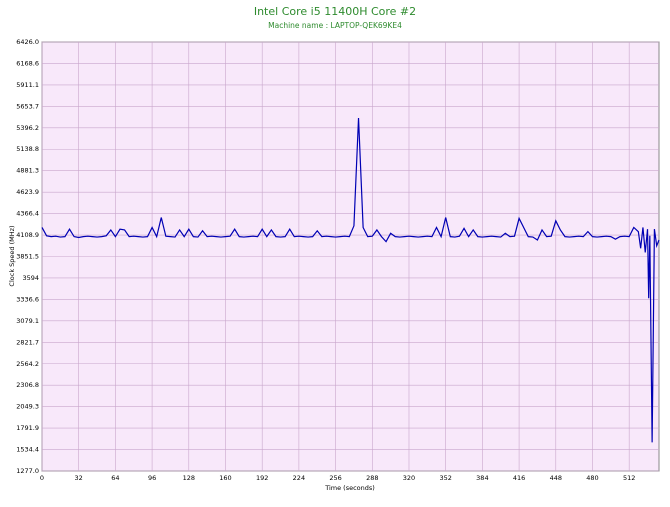  What do you see at coordinates (225, 478) in the screenshot?
I see `x-tick-label: 160` at bounding box center [225, 478].